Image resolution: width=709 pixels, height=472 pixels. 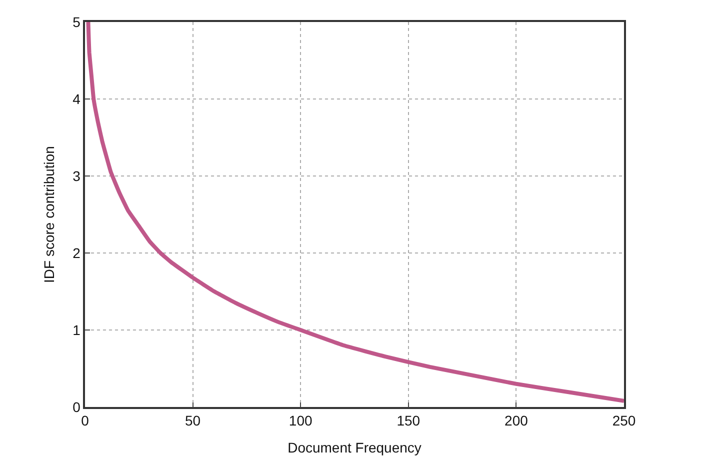 What do you see at coordinates (408, 420) in the screenshot?
I see `x-tick-label: 150` at bounding box center [408, 420].